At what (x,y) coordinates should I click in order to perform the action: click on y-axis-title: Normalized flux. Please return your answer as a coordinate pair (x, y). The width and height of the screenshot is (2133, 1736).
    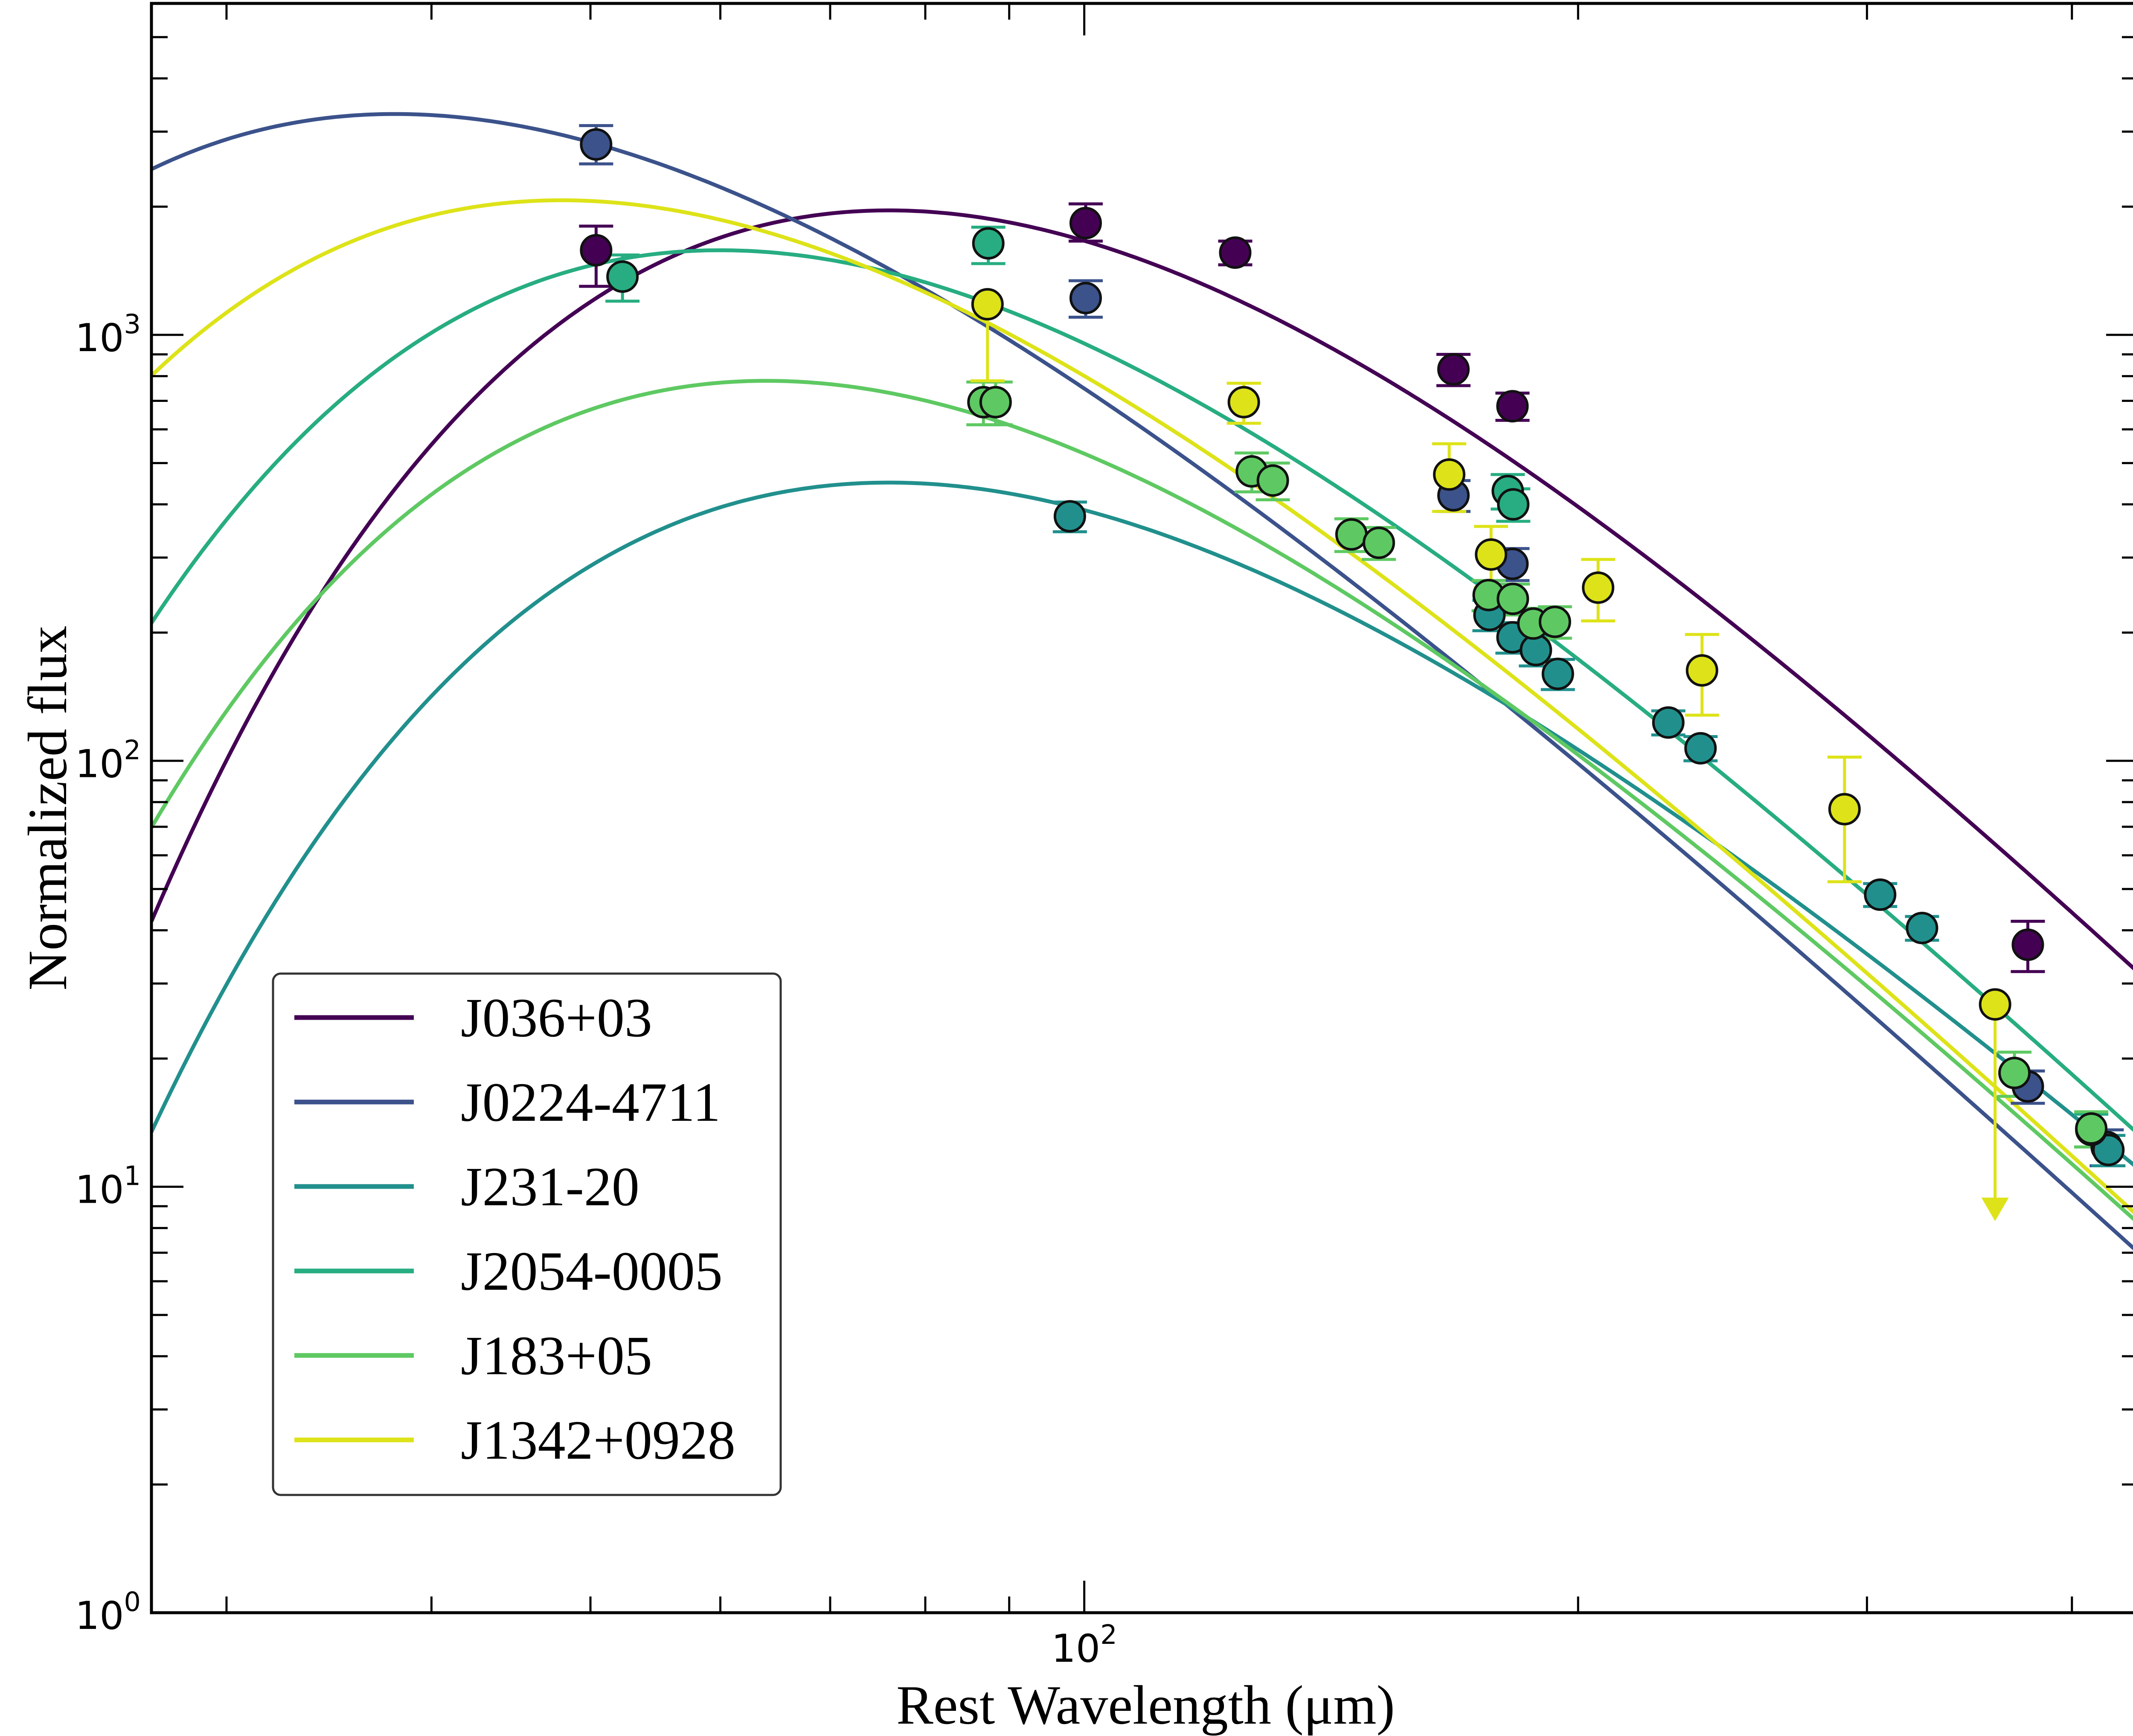
    Looking at the image, I should click on (47, 808).